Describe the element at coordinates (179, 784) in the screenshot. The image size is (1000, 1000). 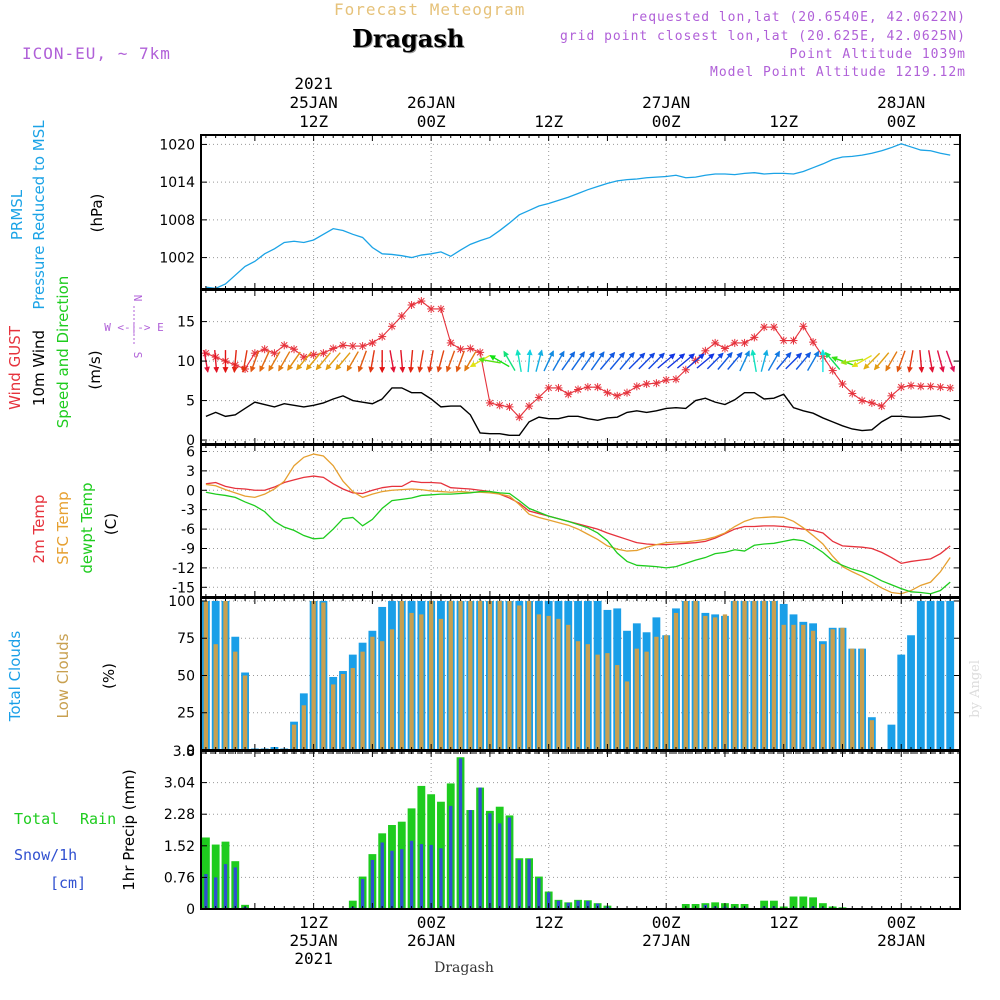
I see `y-tick-label: 3.04` at that location.